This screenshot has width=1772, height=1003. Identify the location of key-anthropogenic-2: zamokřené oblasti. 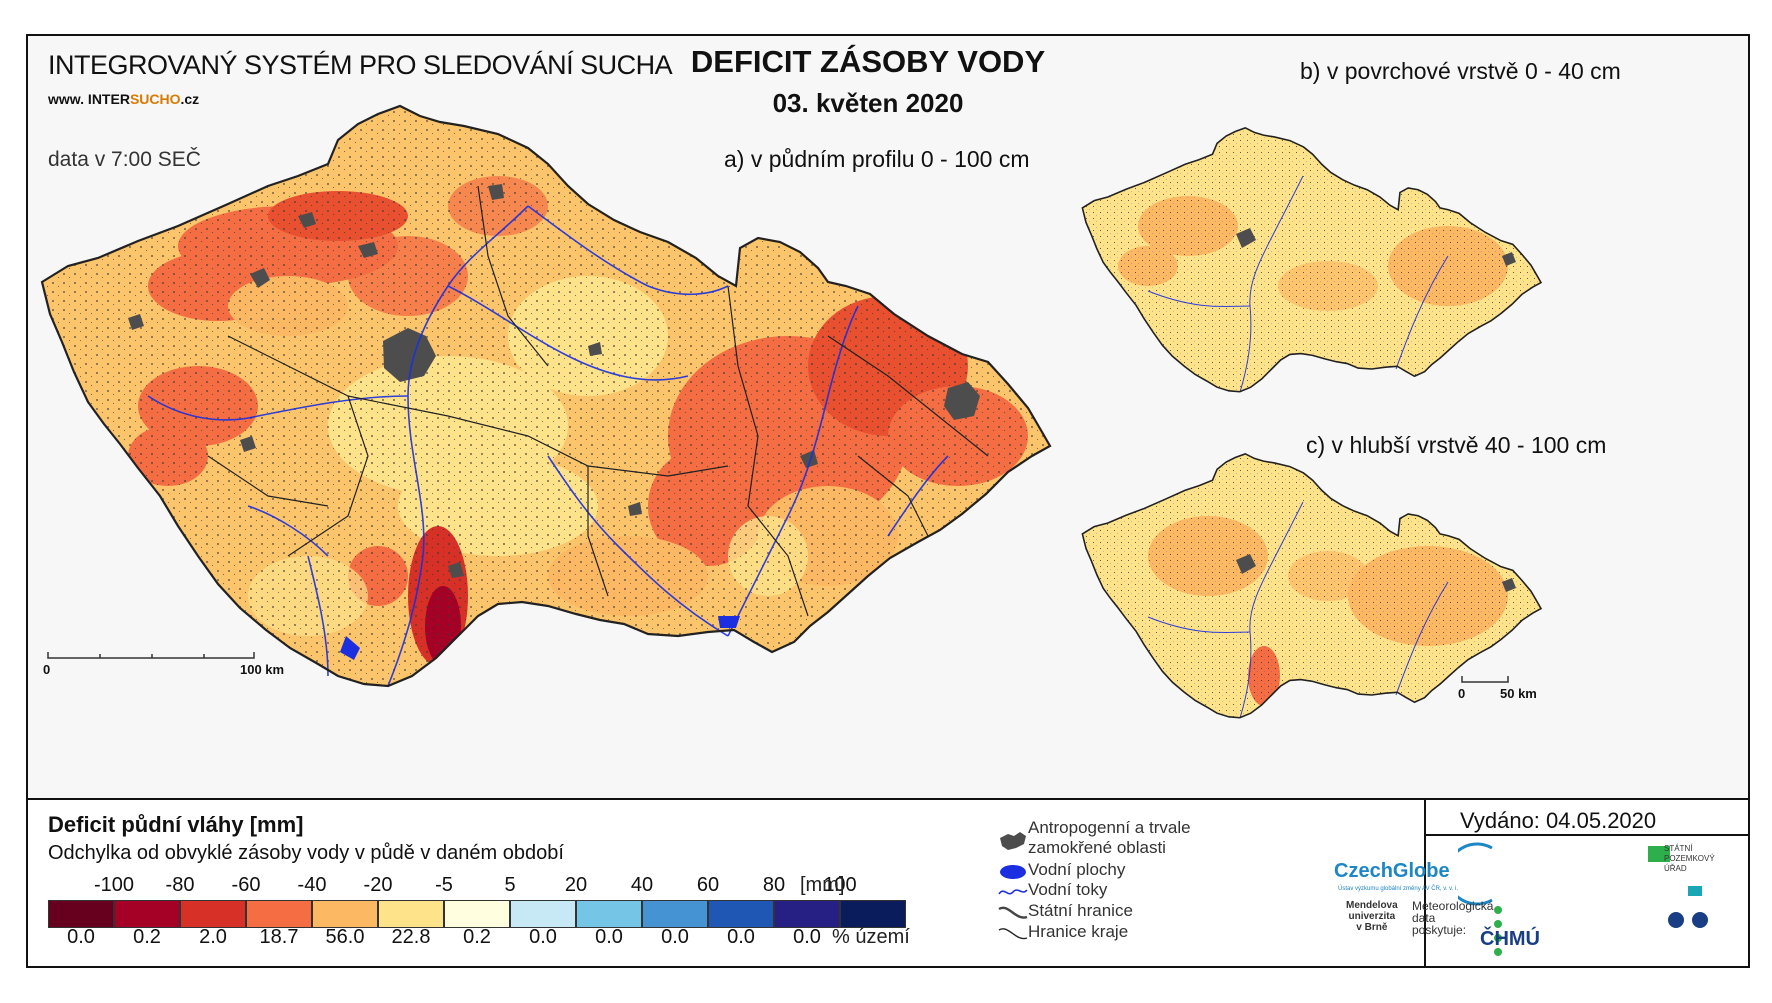
(1097, 847).